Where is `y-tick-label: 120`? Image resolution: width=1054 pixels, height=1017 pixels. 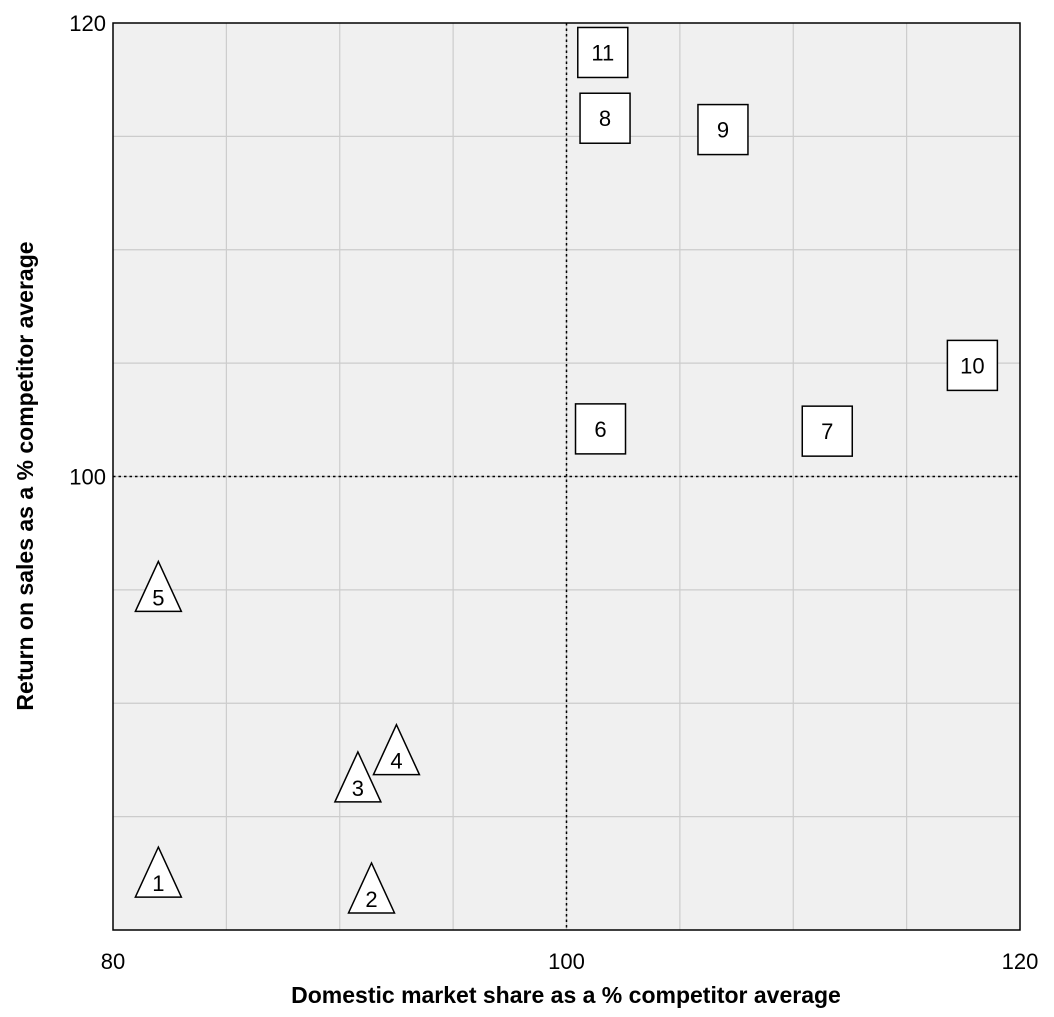
y-tick-label: 120 is located at coordinates (87, 23).